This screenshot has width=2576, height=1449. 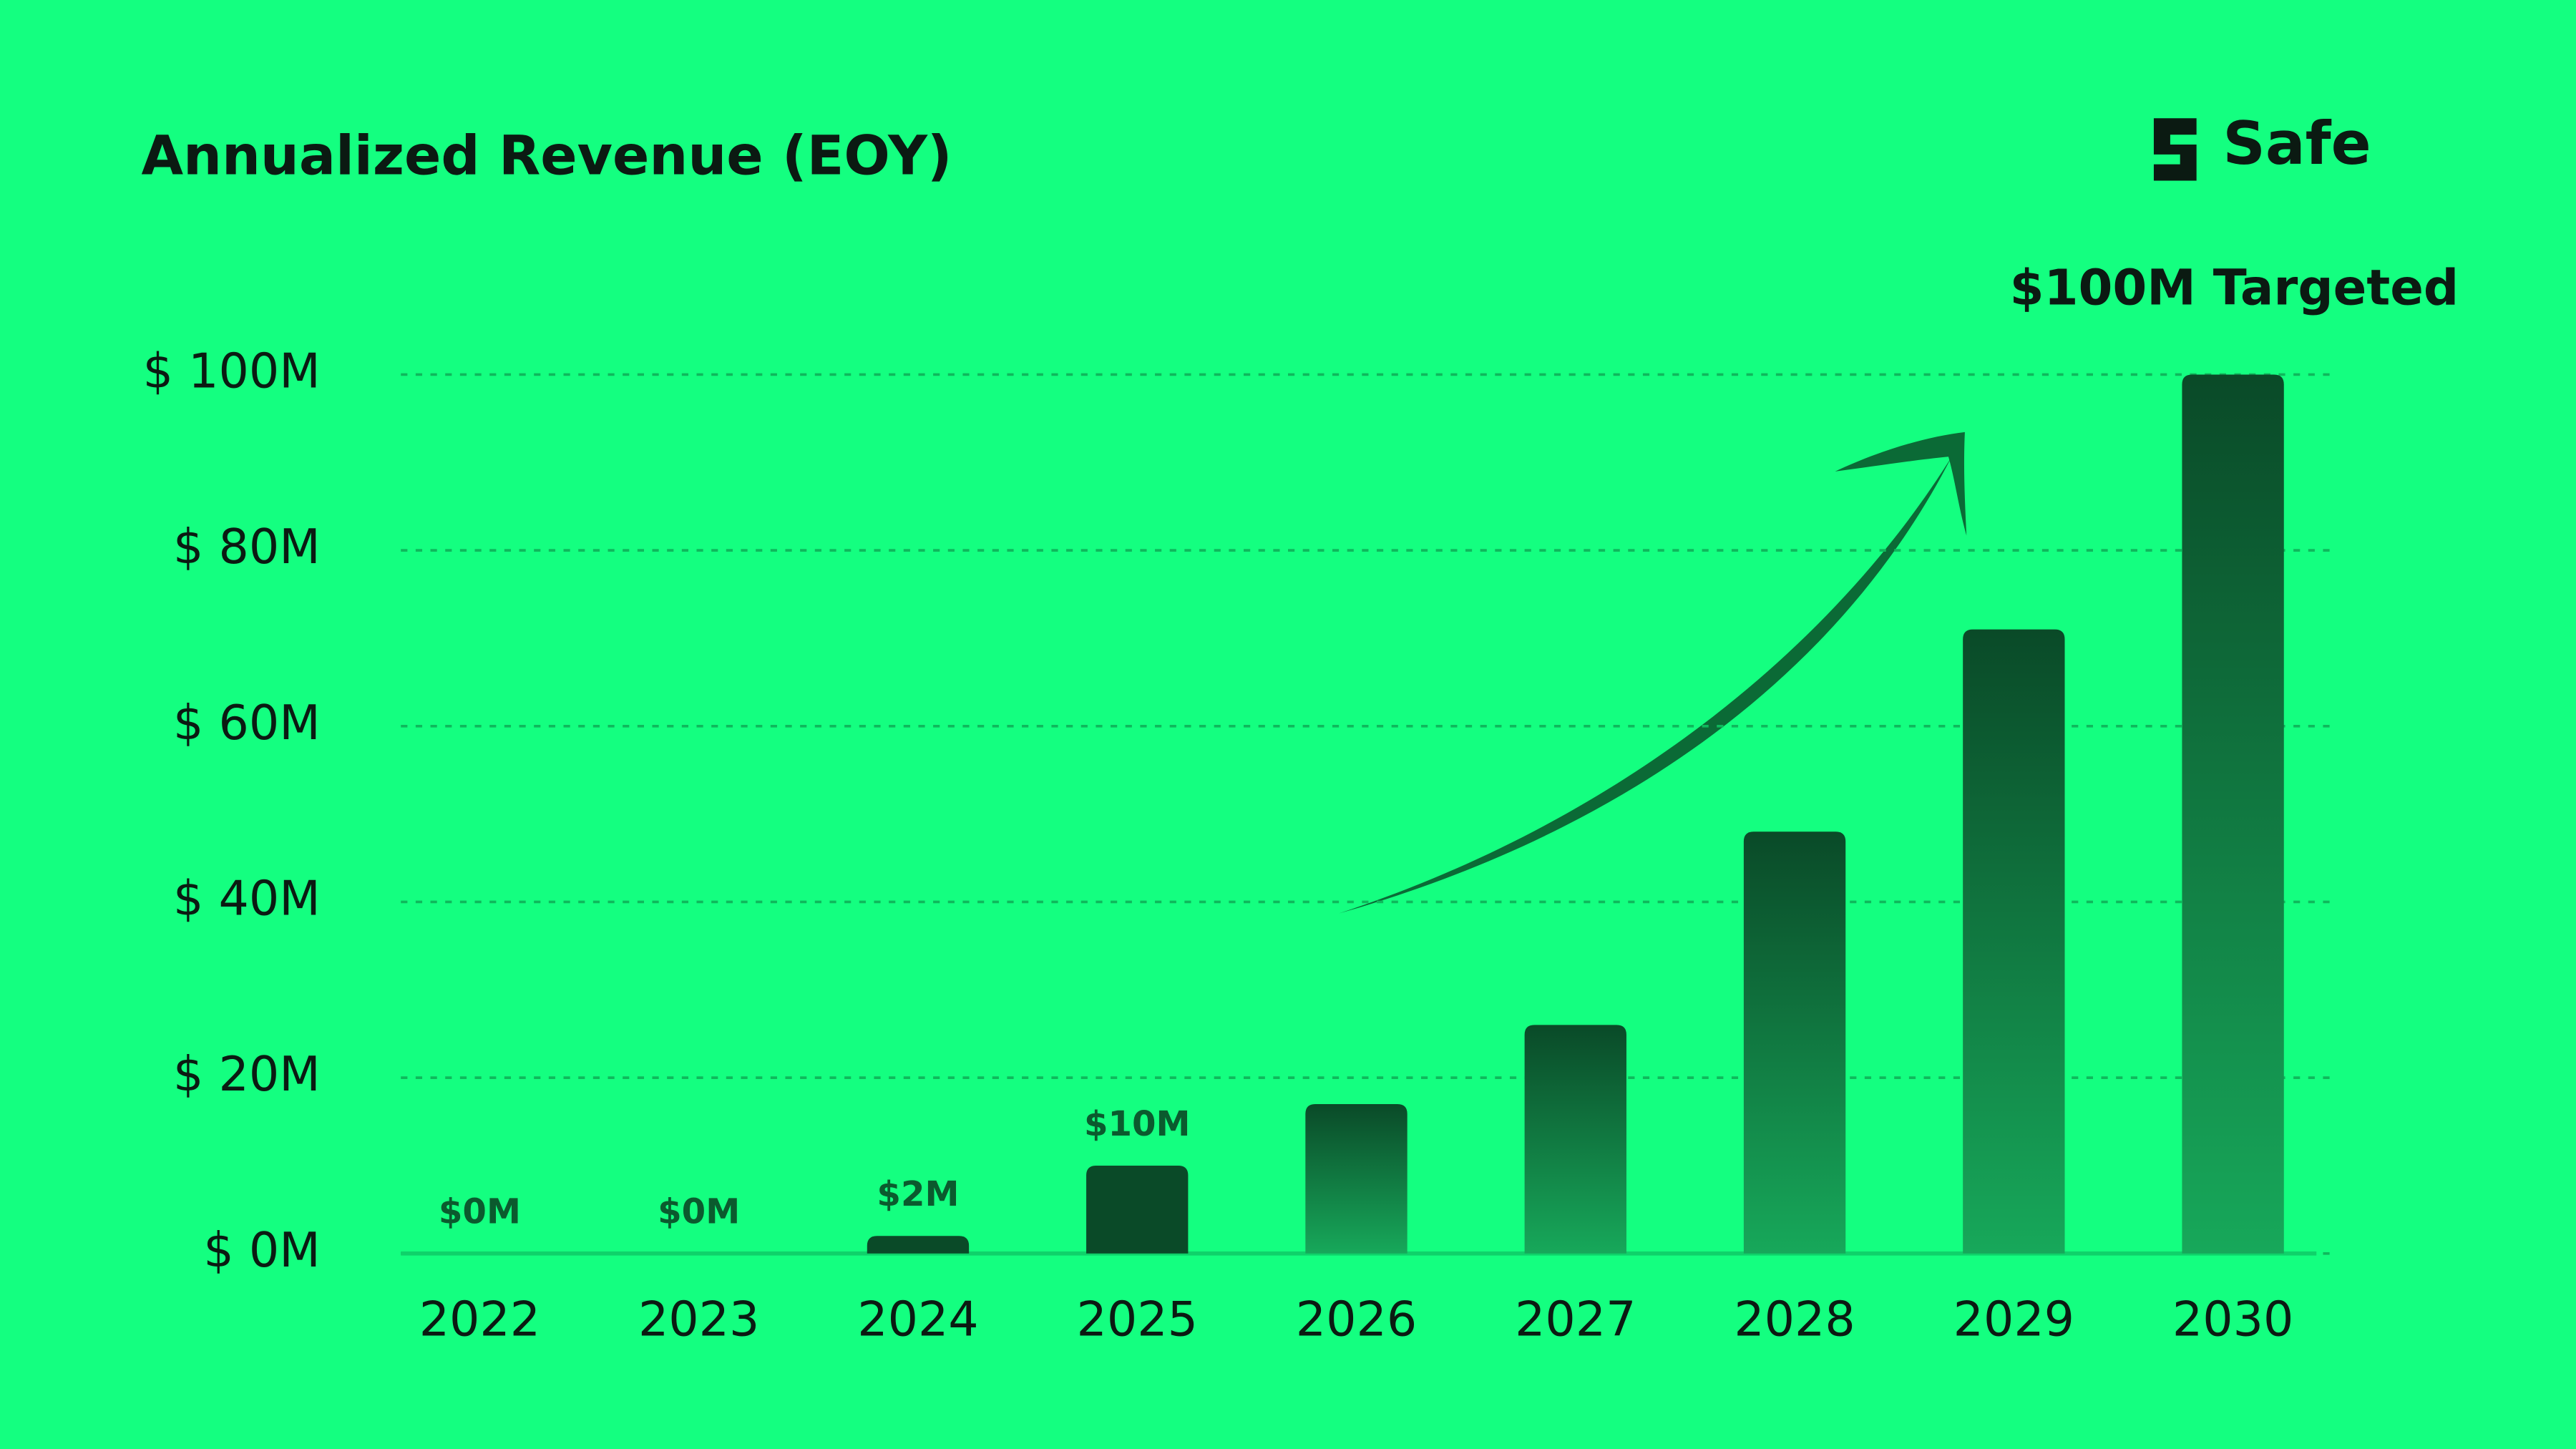 I want to click on growth-arrow, so click(x=1653, y=672).